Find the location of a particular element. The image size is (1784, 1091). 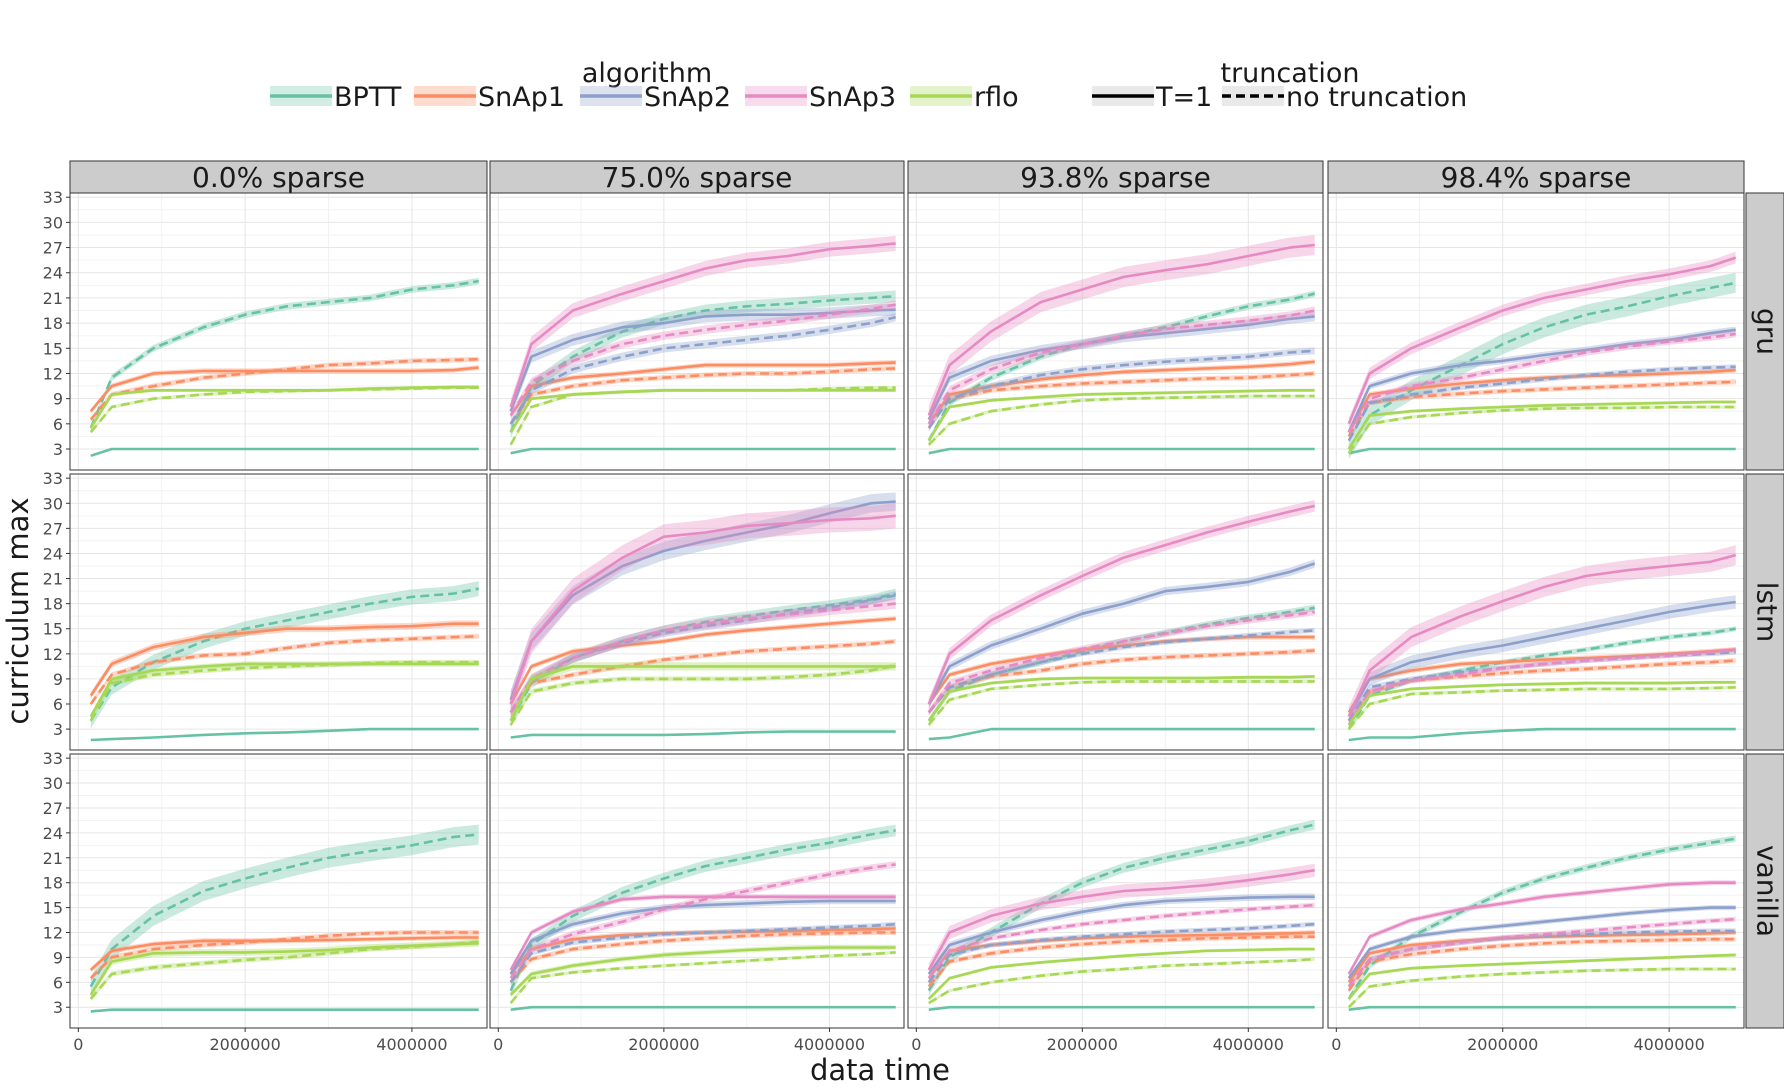

panel-vanilla-75-0-sparse: 0 2000000 4000000 is located at coordinates (697, 903).